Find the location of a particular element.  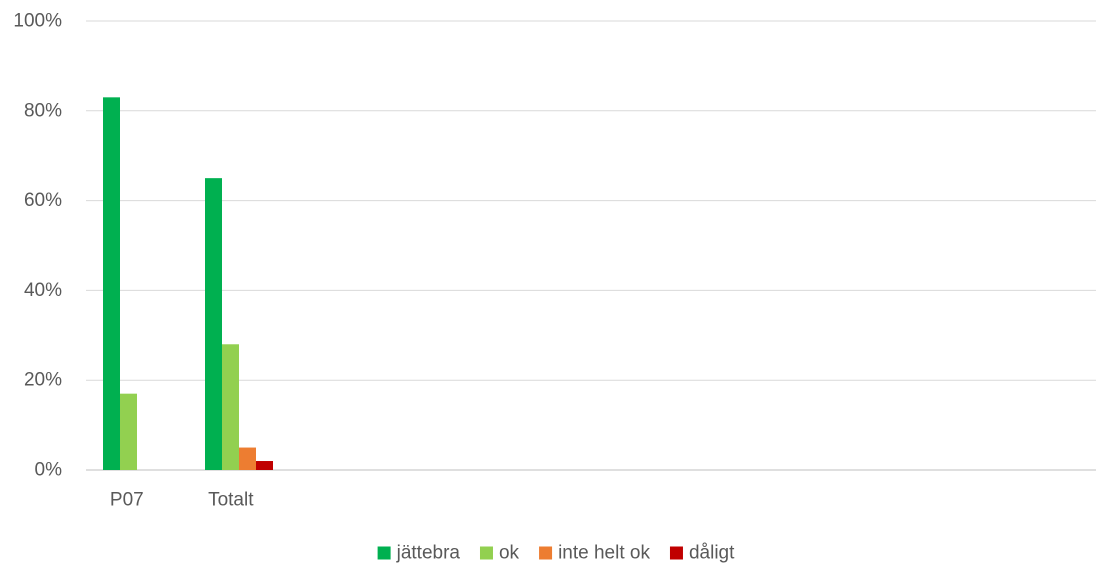

y-tick-label: 40% is located at coordinates (43, 290).